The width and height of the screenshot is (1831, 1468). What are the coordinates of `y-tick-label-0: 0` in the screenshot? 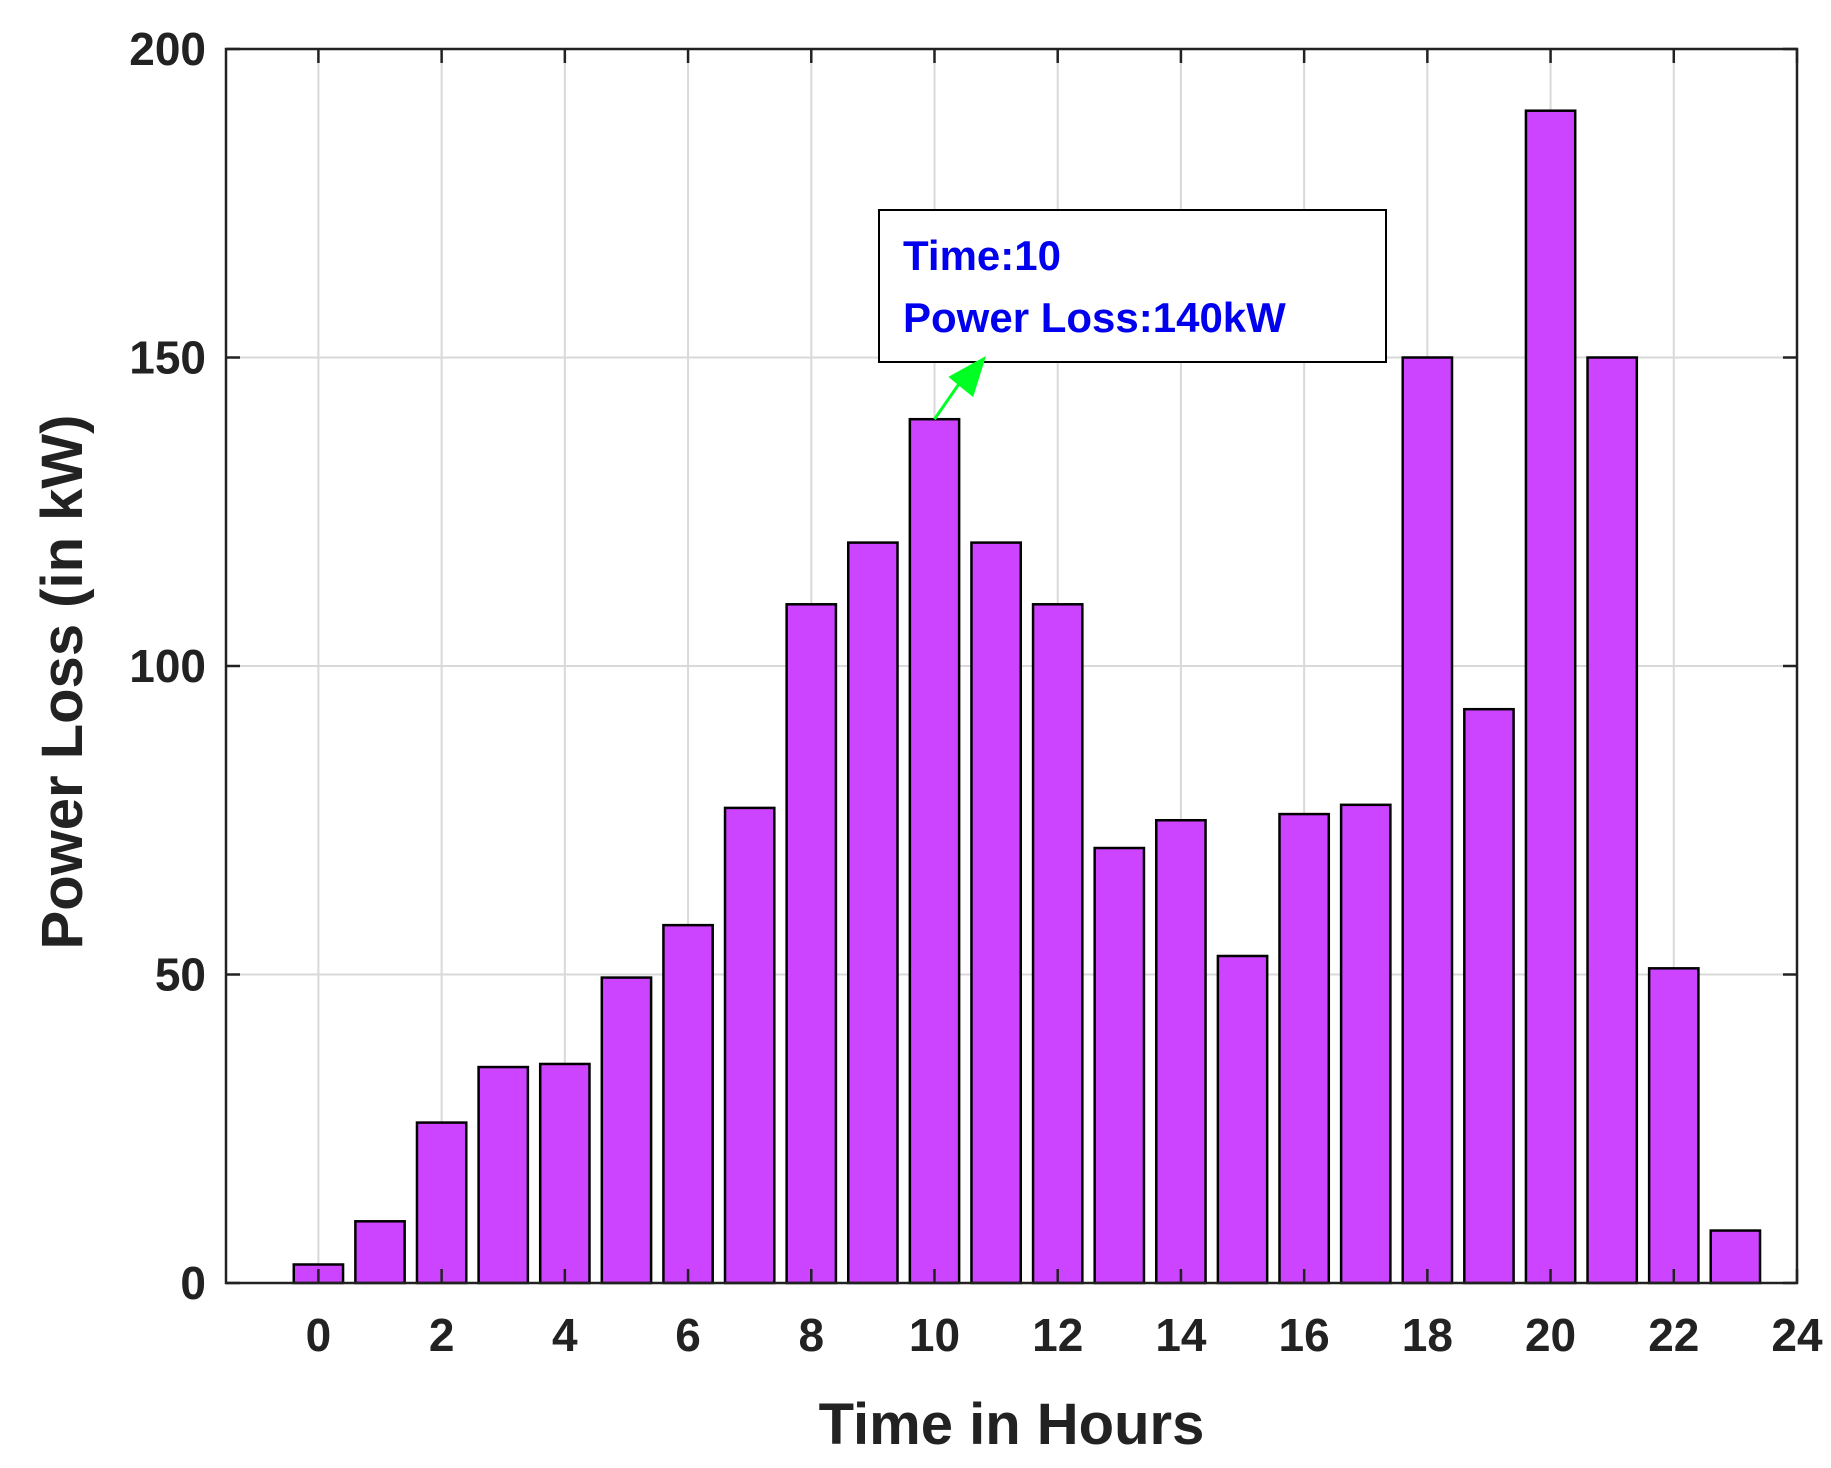 It's located at (193, 1283).